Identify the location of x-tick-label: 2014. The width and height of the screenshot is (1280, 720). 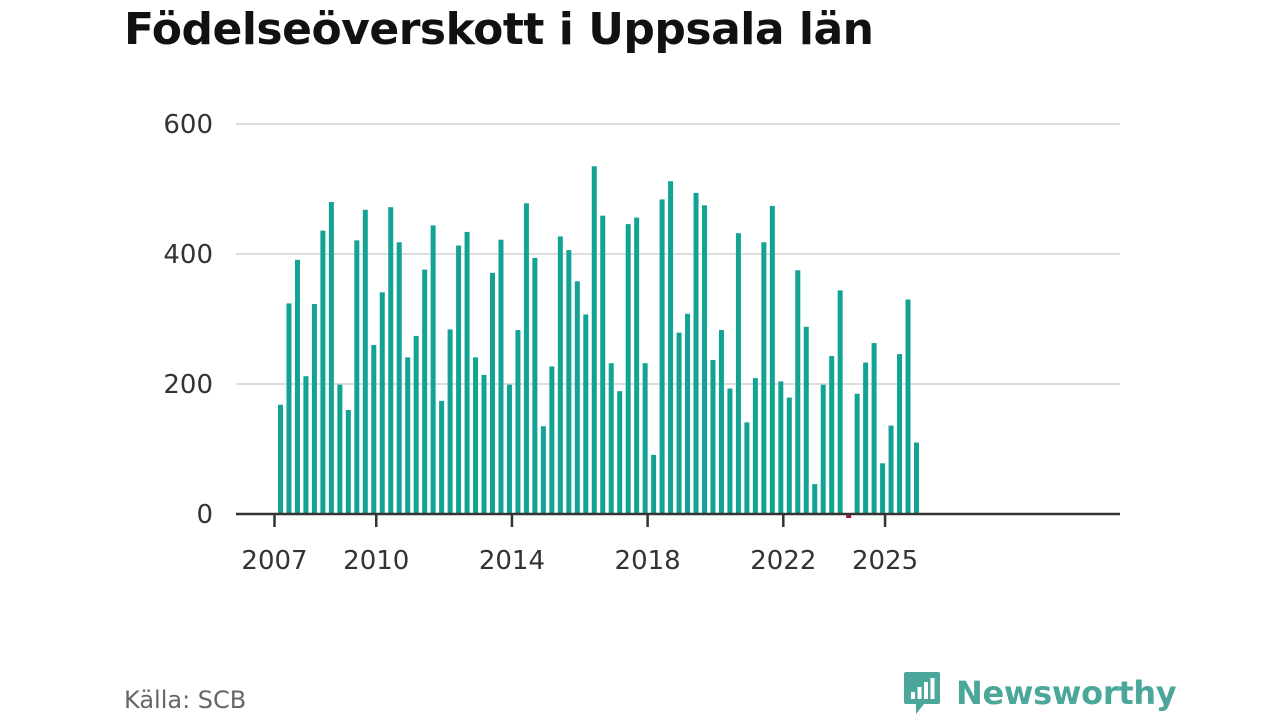
(512, 561).